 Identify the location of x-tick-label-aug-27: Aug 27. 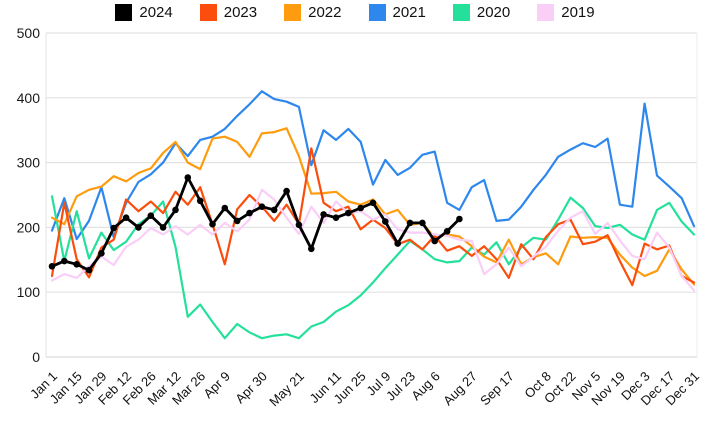
(460, 389).